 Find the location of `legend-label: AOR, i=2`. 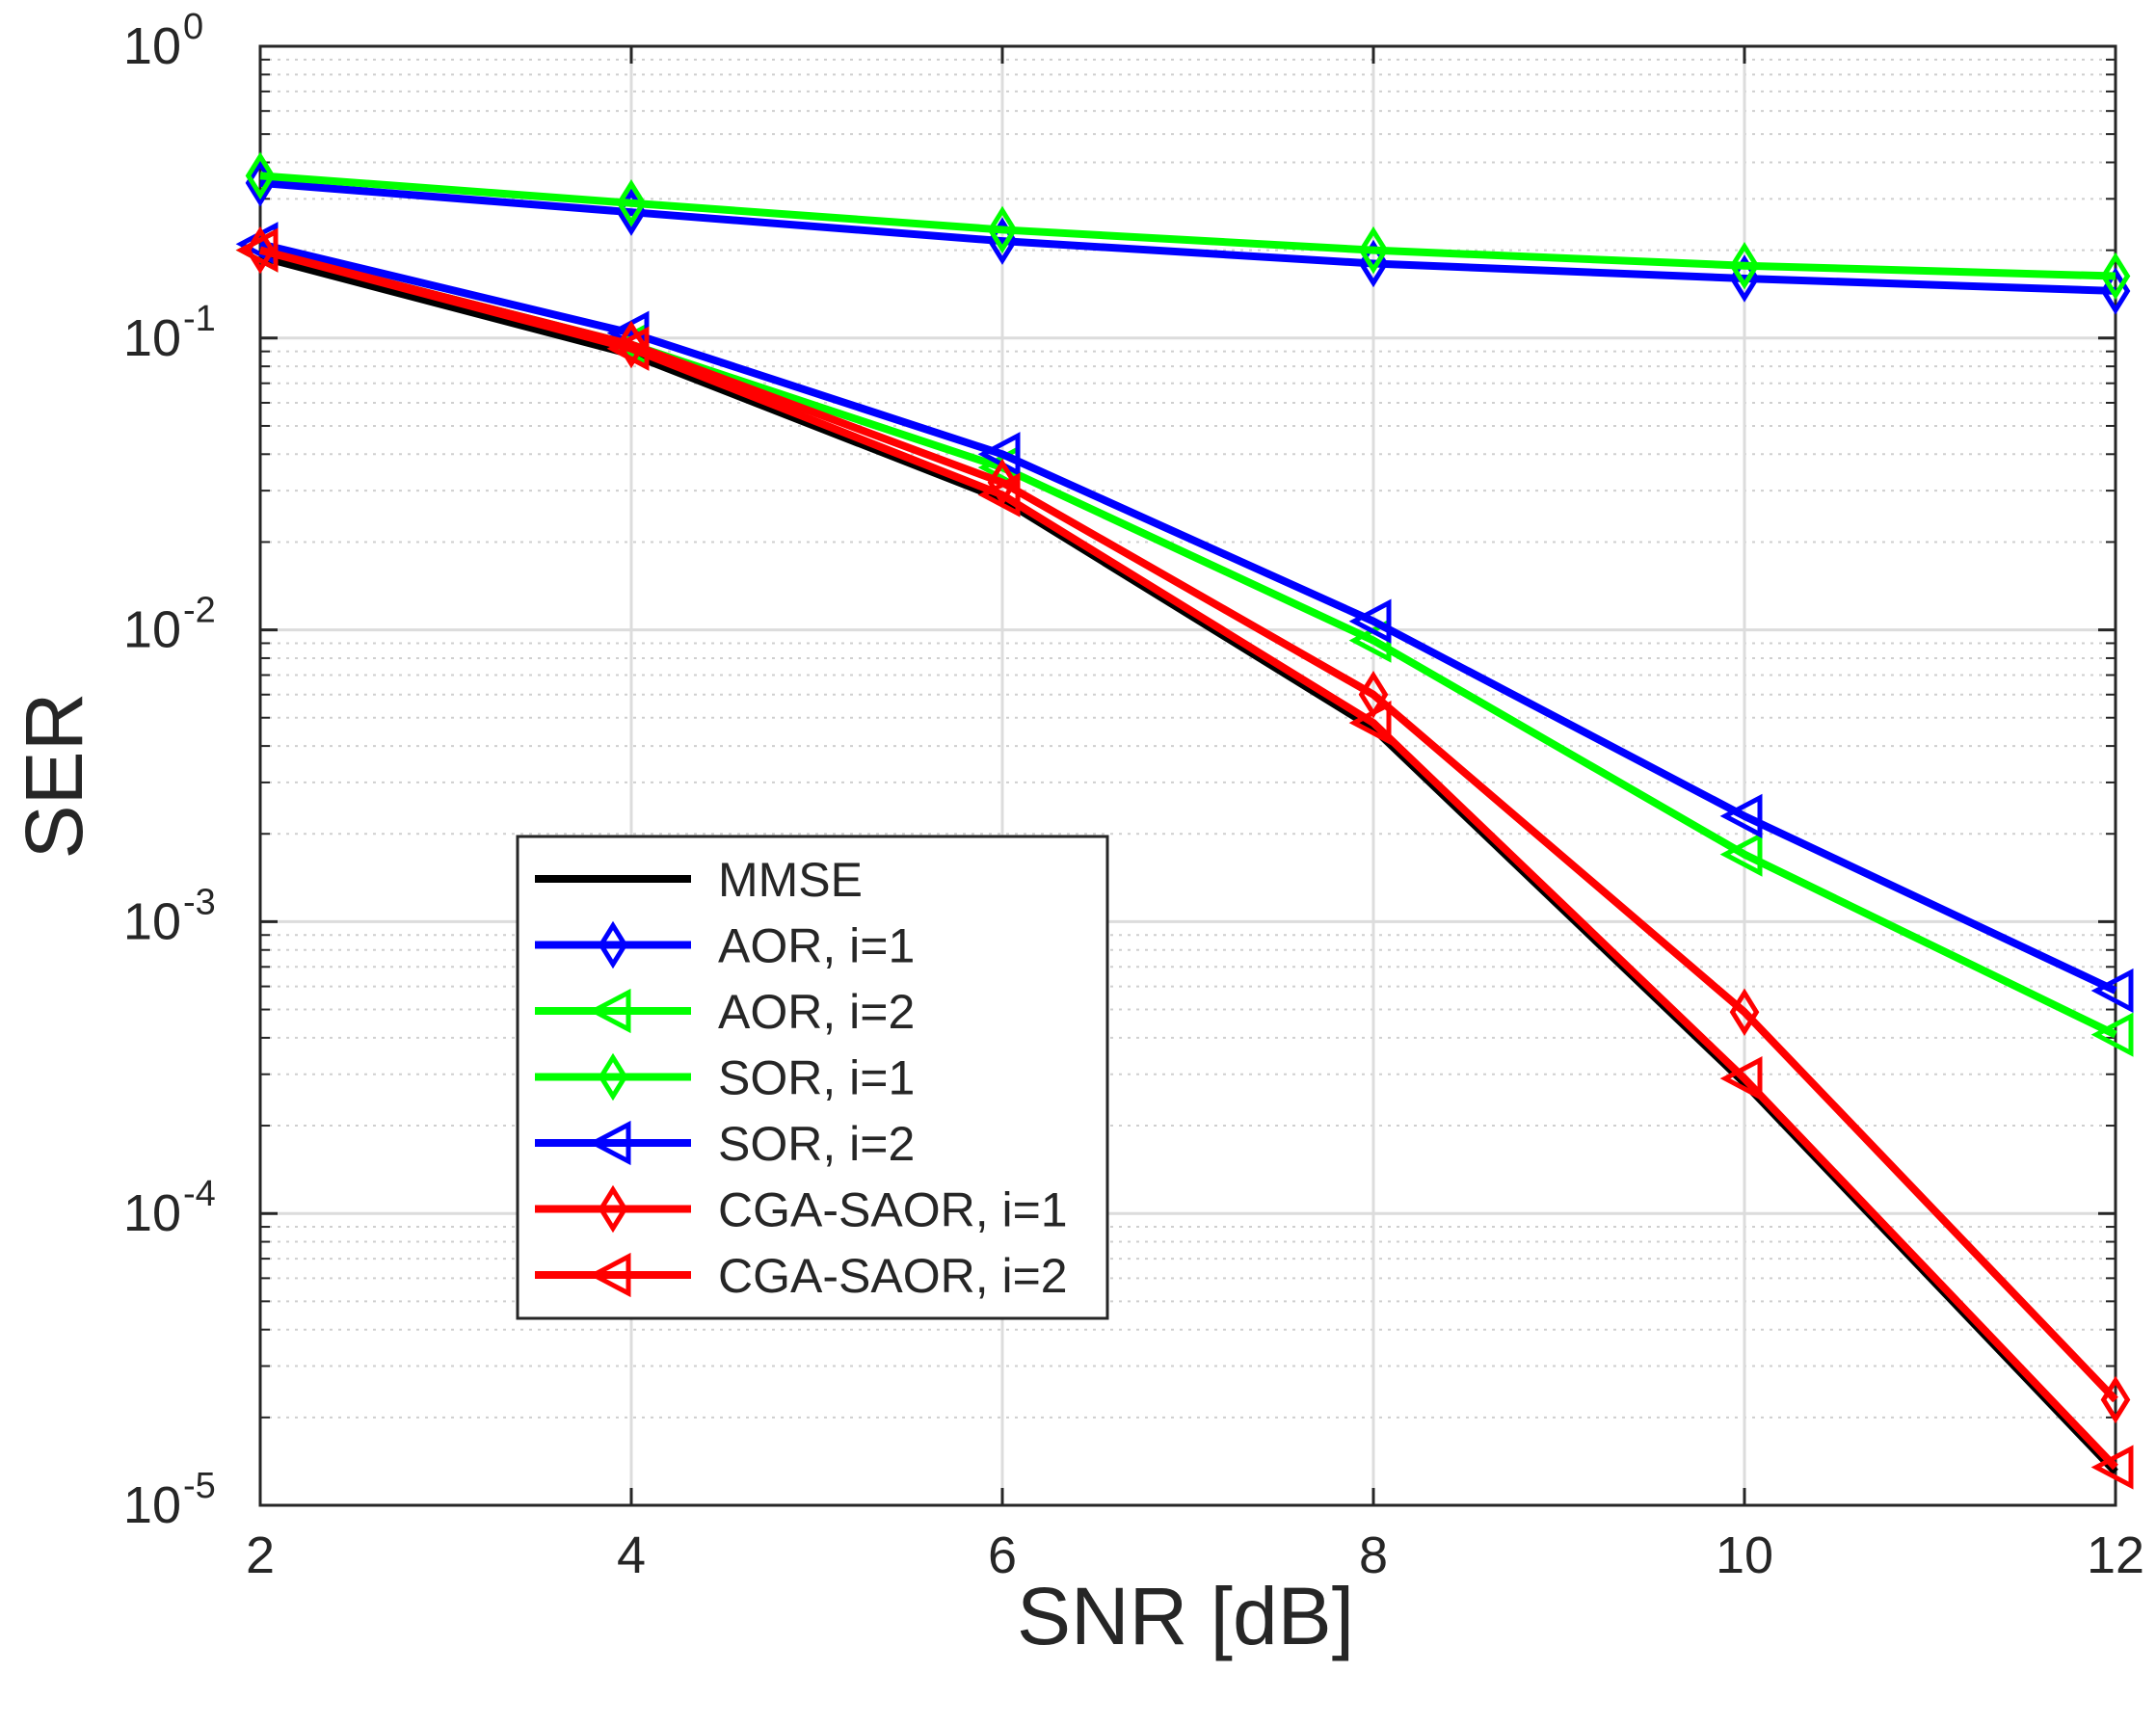

legend-label: AOR, i=2 is located at coordinates (816, 1012).